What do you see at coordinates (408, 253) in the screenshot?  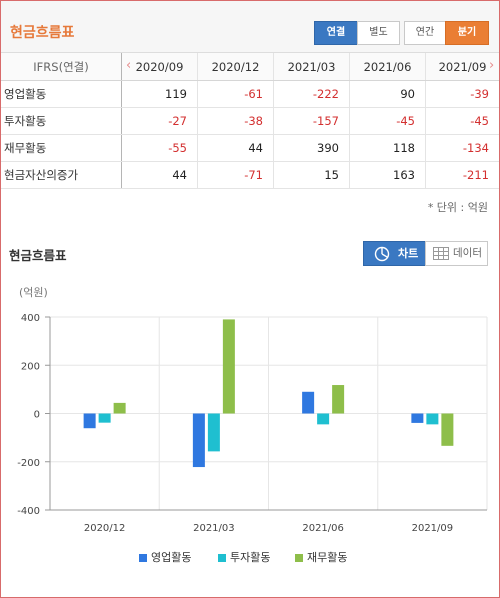 I see `chart-view-label: 차트` at bounding box center [408, 253].